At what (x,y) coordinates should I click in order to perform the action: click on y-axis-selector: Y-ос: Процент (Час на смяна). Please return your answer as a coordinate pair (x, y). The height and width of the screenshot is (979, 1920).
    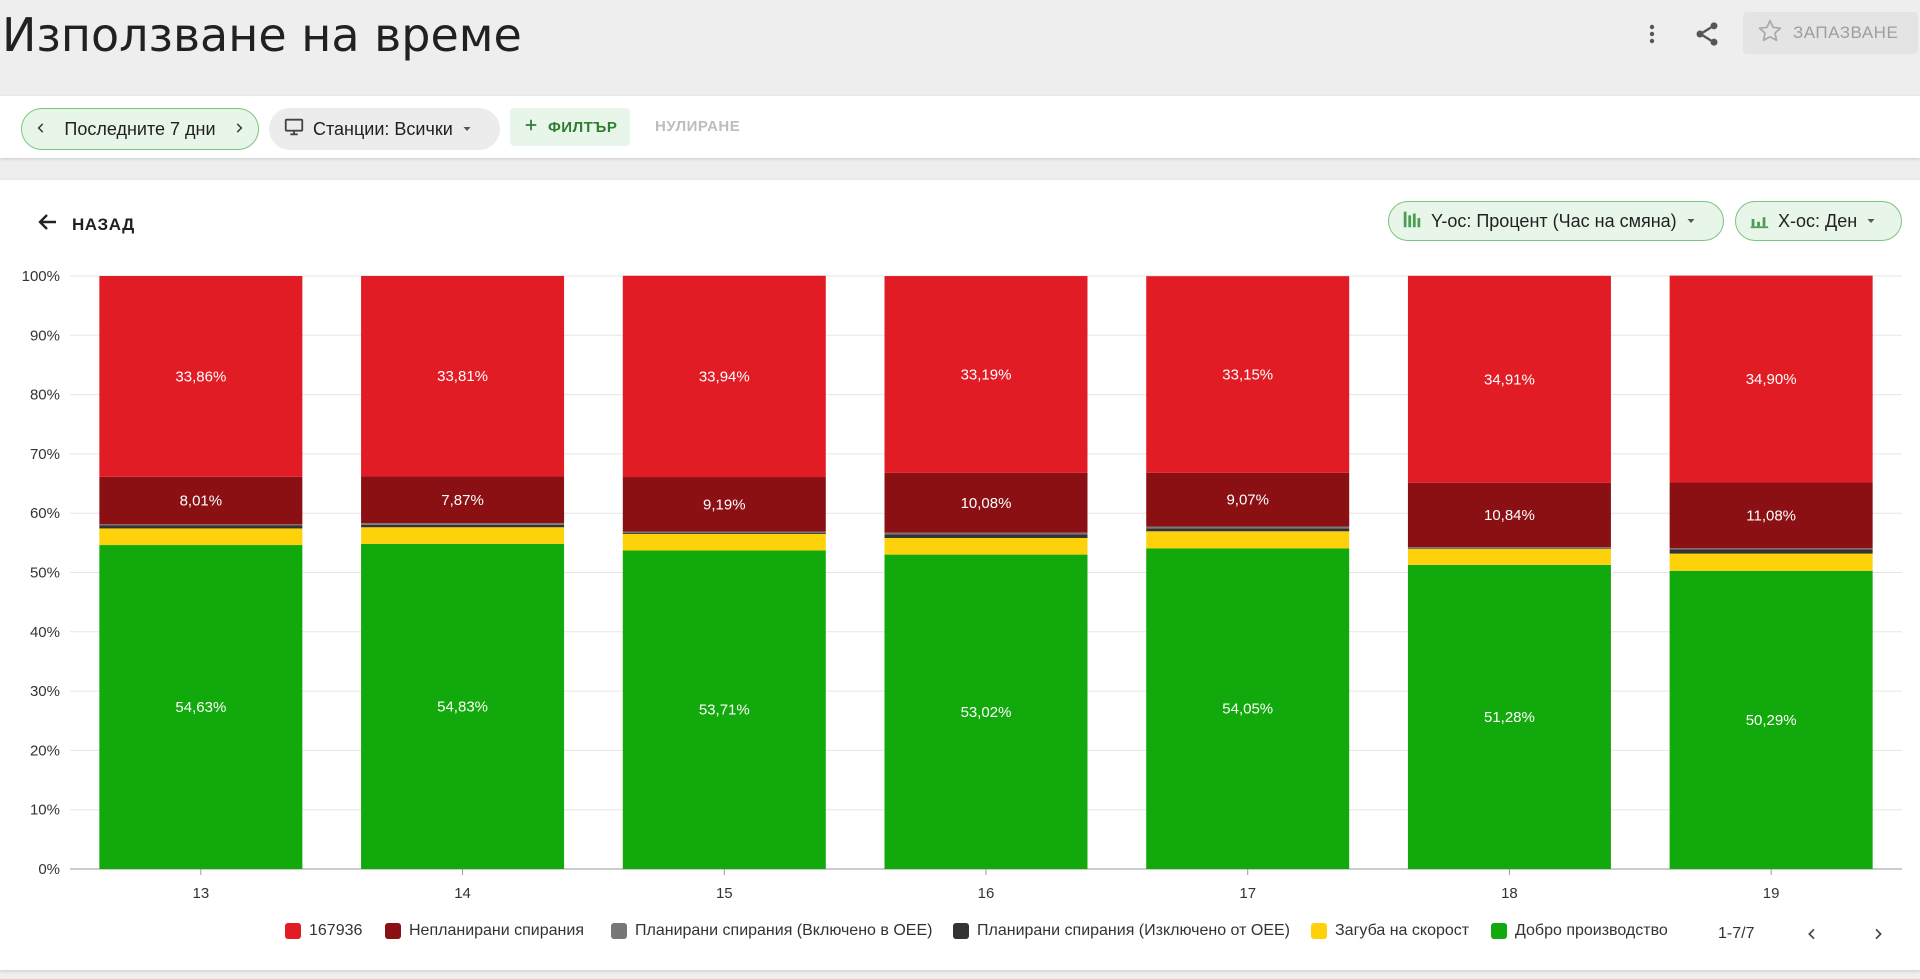
    Looking at the image, I should click on (1556, 221).